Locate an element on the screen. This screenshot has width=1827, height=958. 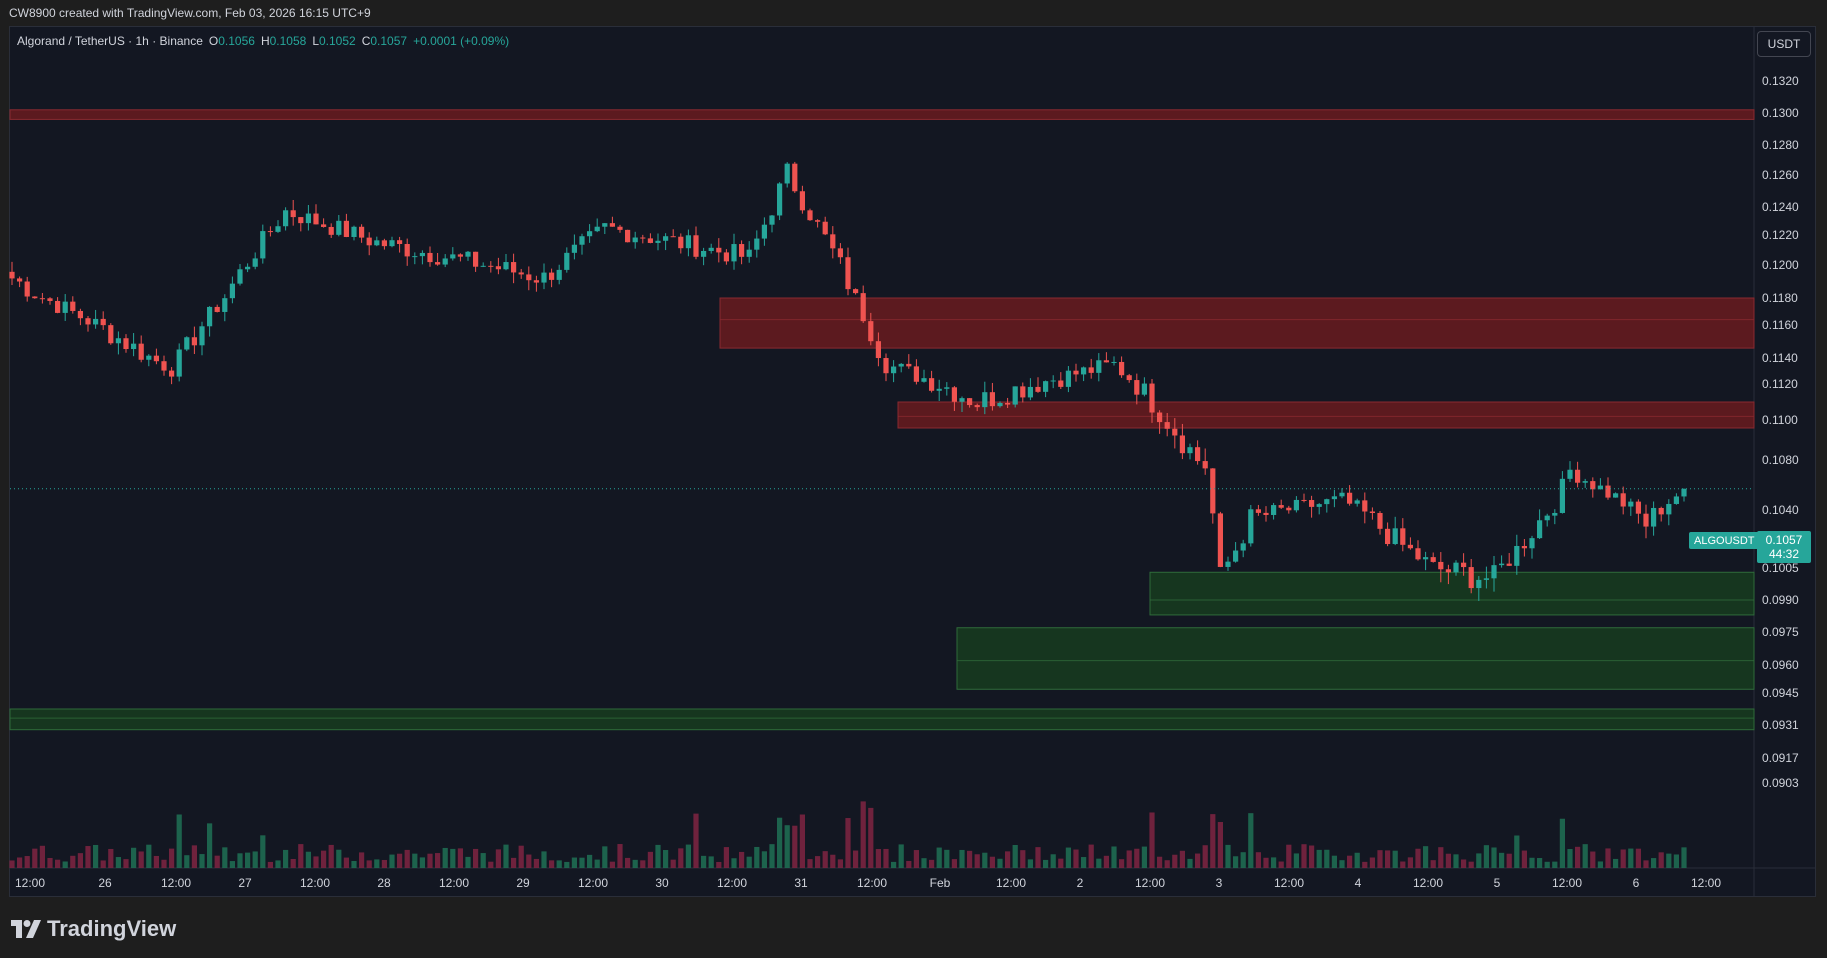
y-tick-label: 0.1280 is located at coordinates (1780, 145).